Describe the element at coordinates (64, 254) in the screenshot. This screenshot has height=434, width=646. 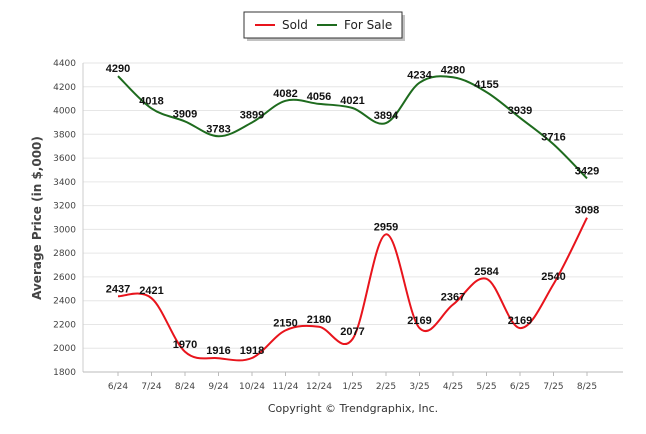
I see `y-tick-label: 2800` at that location.